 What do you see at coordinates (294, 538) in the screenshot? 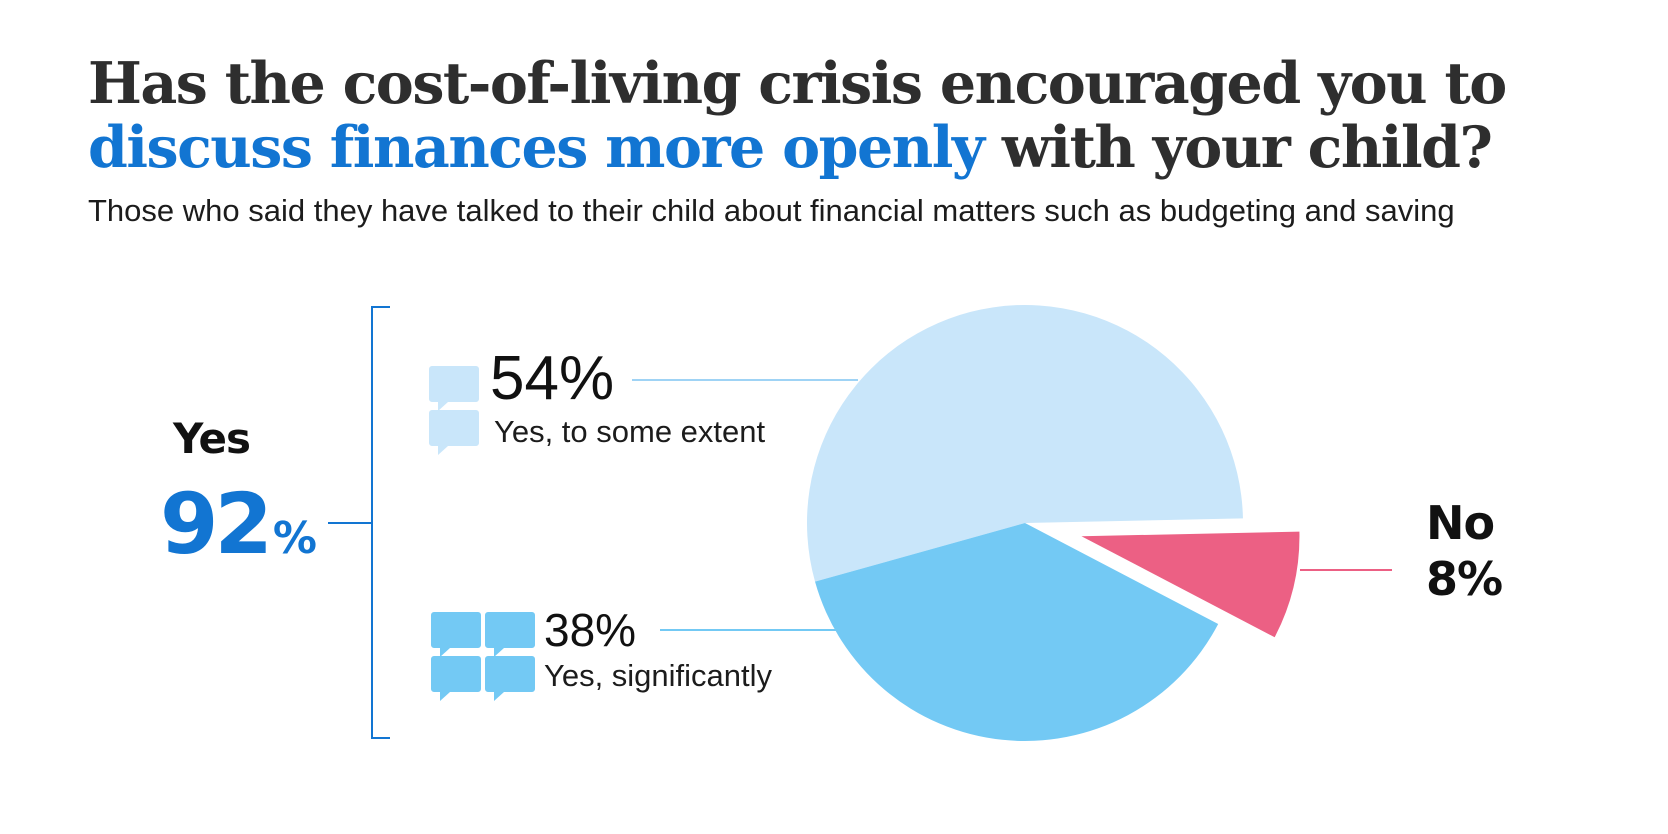
I see `yes-group-unit: %` at bounding box center [294, 538].